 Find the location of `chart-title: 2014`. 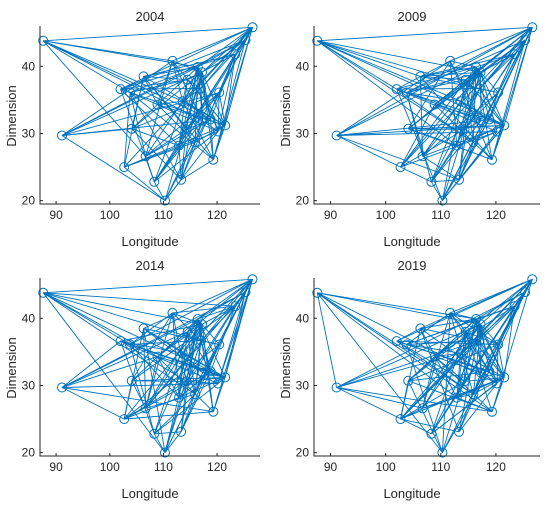

chart-title: 2014 is located at coordinates (150, 265).